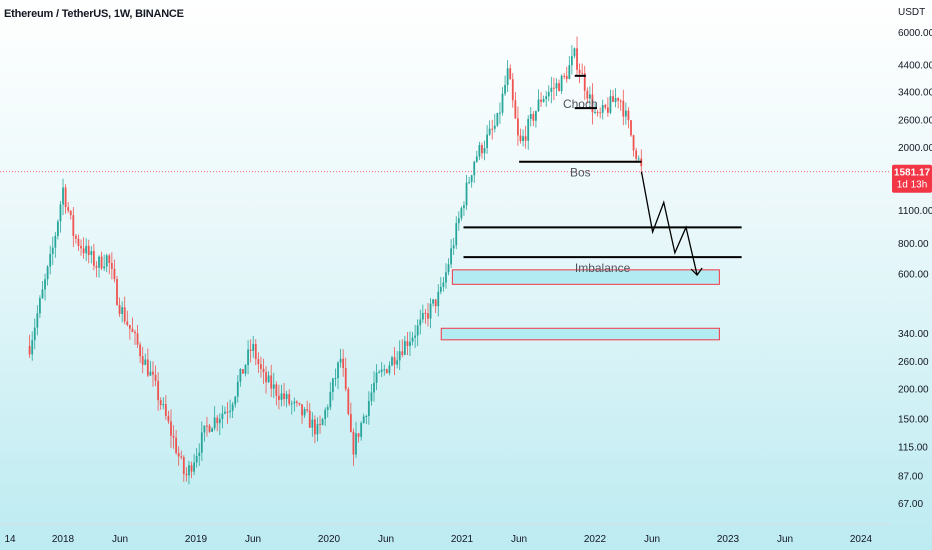  What do you see at coordinates (913, 274) in the screenshot?
I see `y-tick-label: 600.00` at bounding box center [913, 274].